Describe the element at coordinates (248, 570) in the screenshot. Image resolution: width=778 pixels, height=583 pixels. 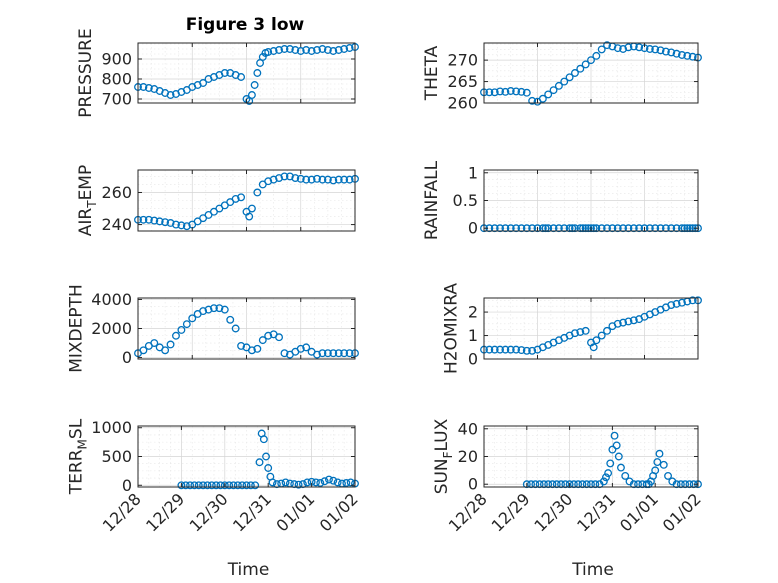
I see `x-axis-label: Time` at that location.